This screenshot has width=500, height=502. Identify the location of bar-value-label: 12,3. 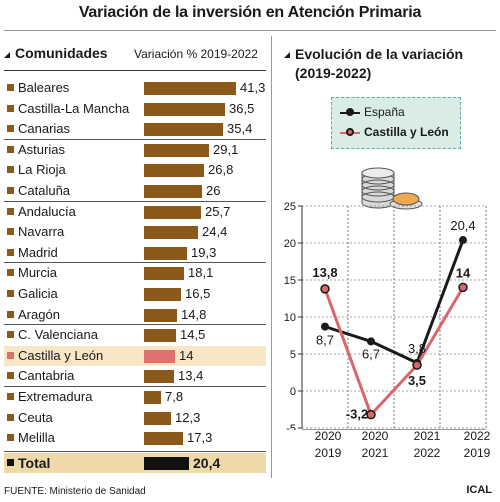
(188, 417).